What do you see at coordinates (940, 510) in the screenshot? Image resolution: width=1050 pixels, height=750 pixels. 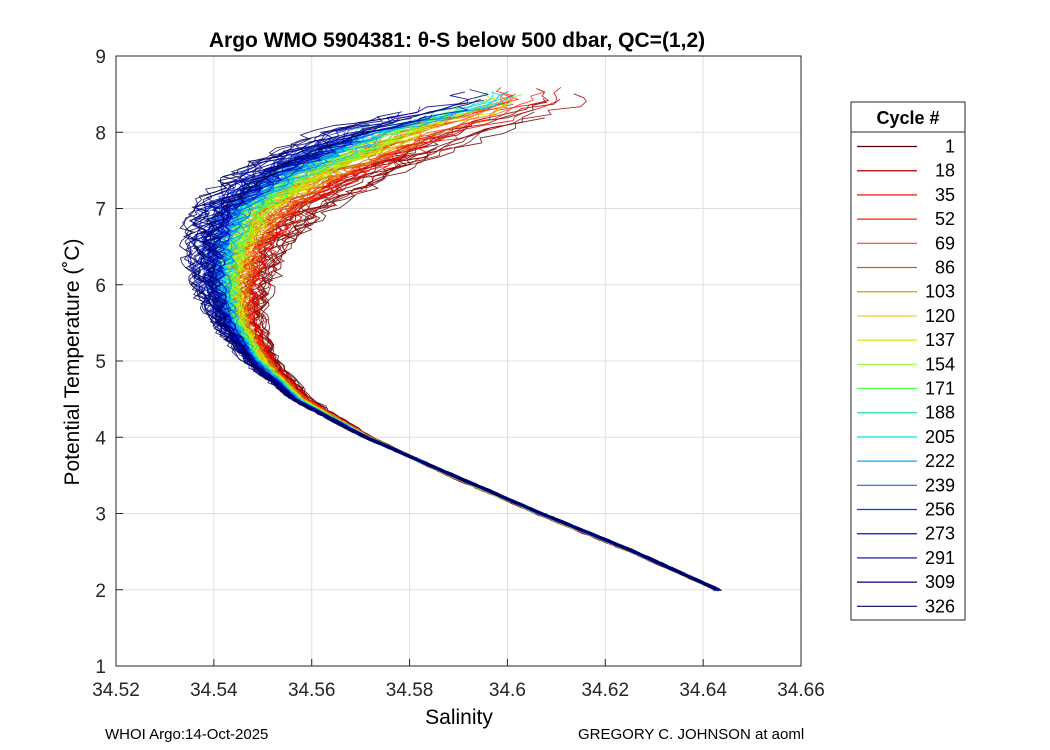 I see `legend-entry-label: 256` at bounding box center [940, 510].